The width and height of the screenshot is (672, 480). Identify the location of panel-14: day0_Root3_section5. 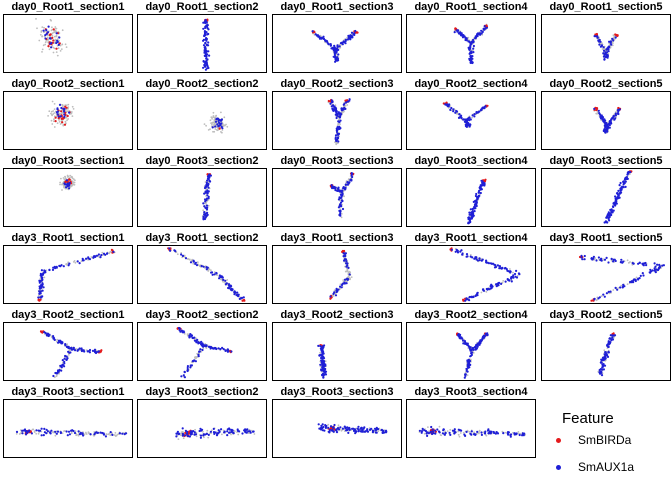
(606, 191).